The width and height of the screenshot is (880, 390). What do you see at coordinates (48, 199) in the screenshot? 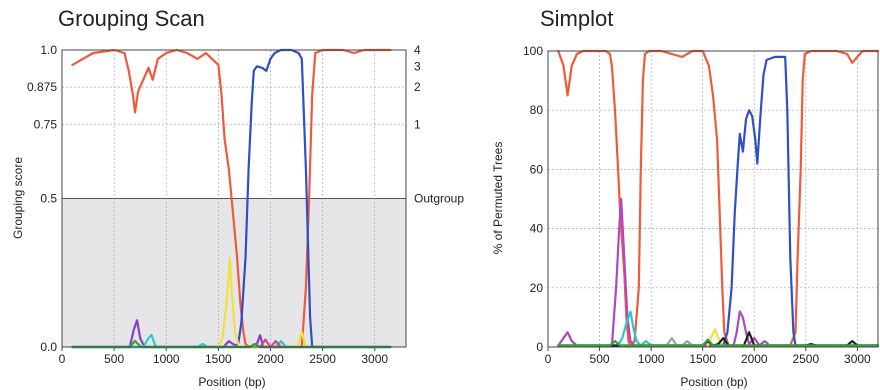
I see `y-tick-label: 0.5` at bounding box center [48, 199].